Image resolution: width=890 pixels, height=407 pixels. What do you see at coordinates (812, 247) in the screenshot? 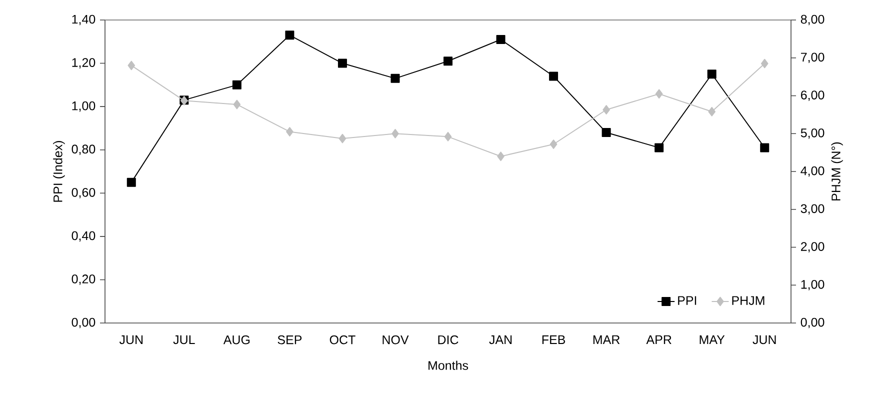
I see `y2-tick-label: 2,00` at bounding box center [812, 247].